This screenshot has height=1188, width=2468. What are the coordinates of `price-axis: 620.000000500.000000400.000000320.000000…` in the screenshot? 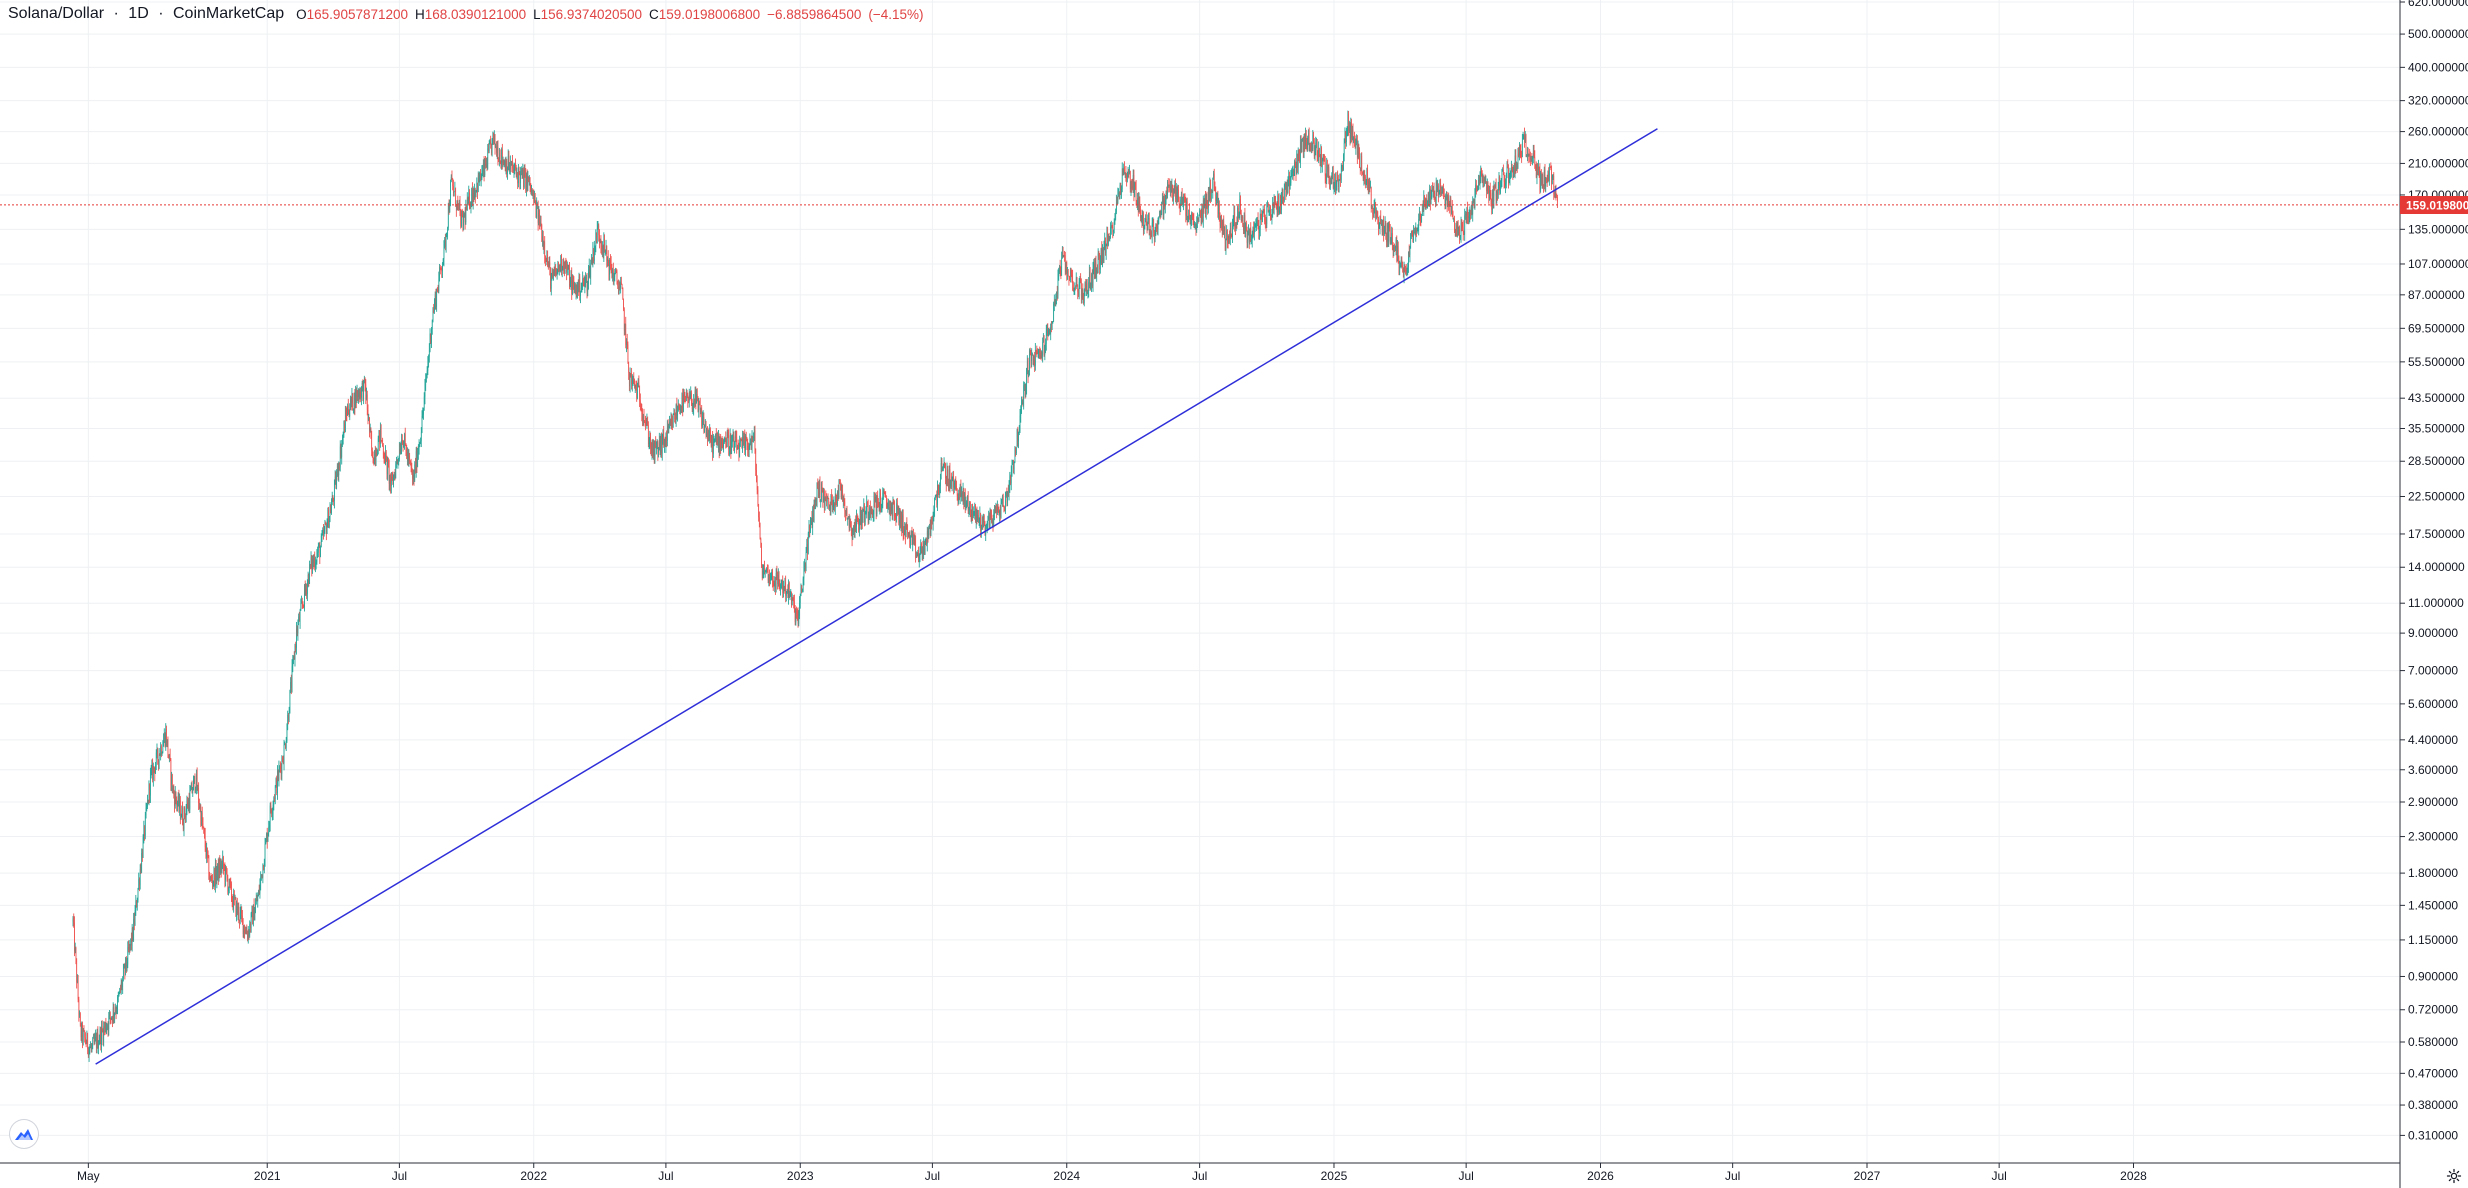 It's located at (2434, 571).